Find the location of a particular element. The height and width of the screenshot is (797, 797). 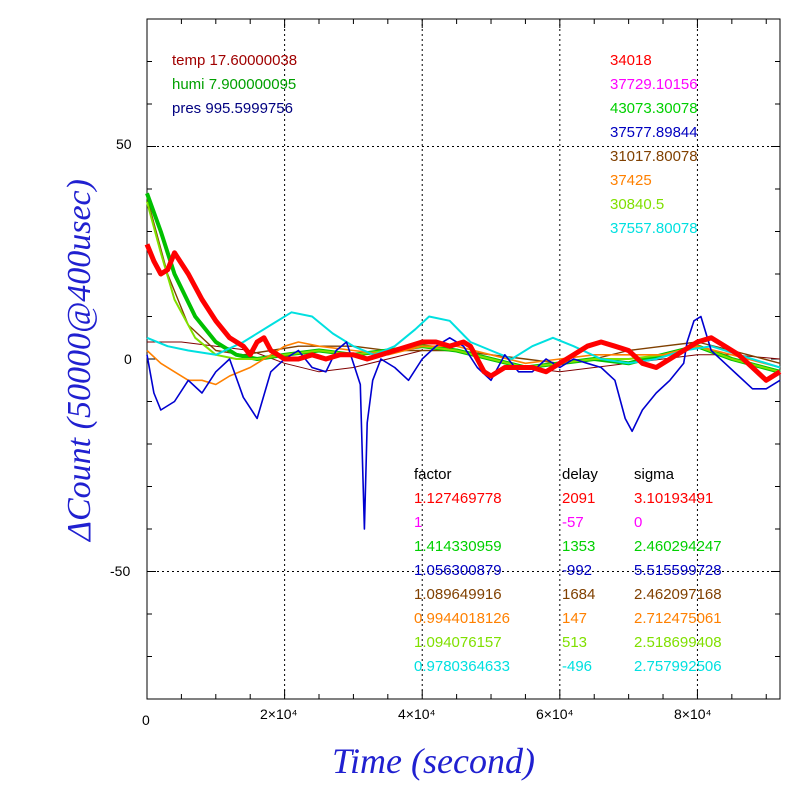

table-row-red-factor: 1.127469778 is located at coordinates (458, 498).